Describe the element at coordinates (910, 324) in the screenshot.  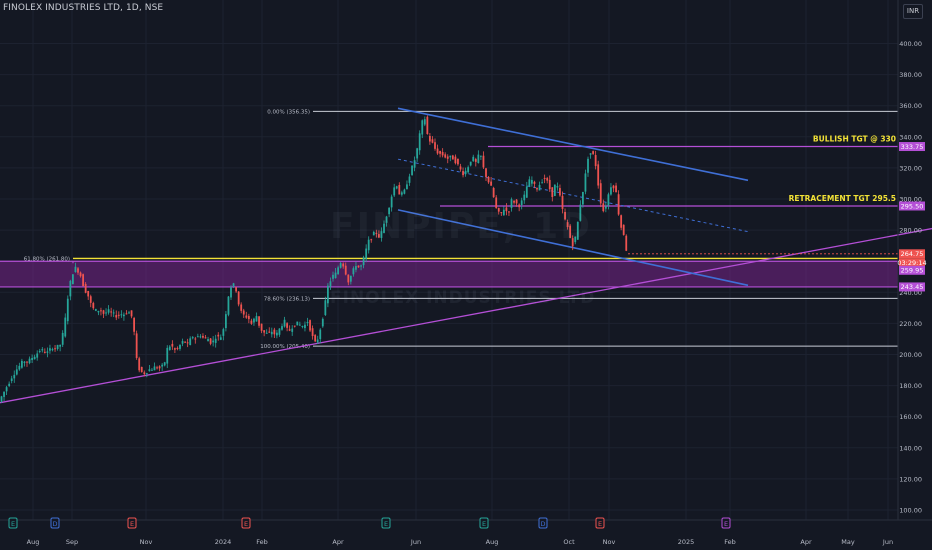
I see `price-axis-tick: 220.00` at that location.